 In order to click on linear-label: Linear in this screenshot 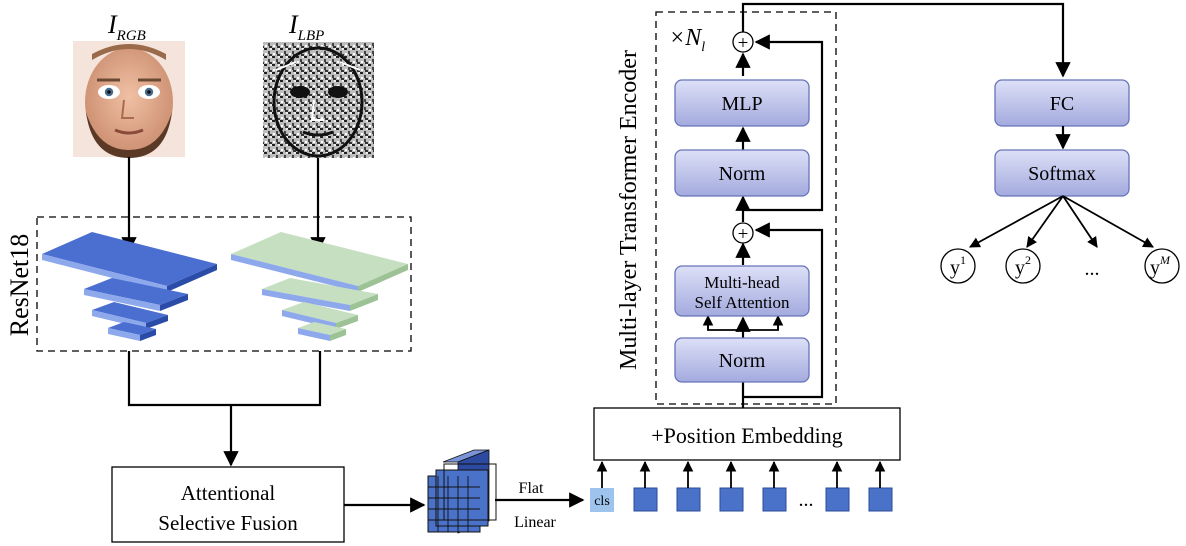, I will do `click(535, 522)`.